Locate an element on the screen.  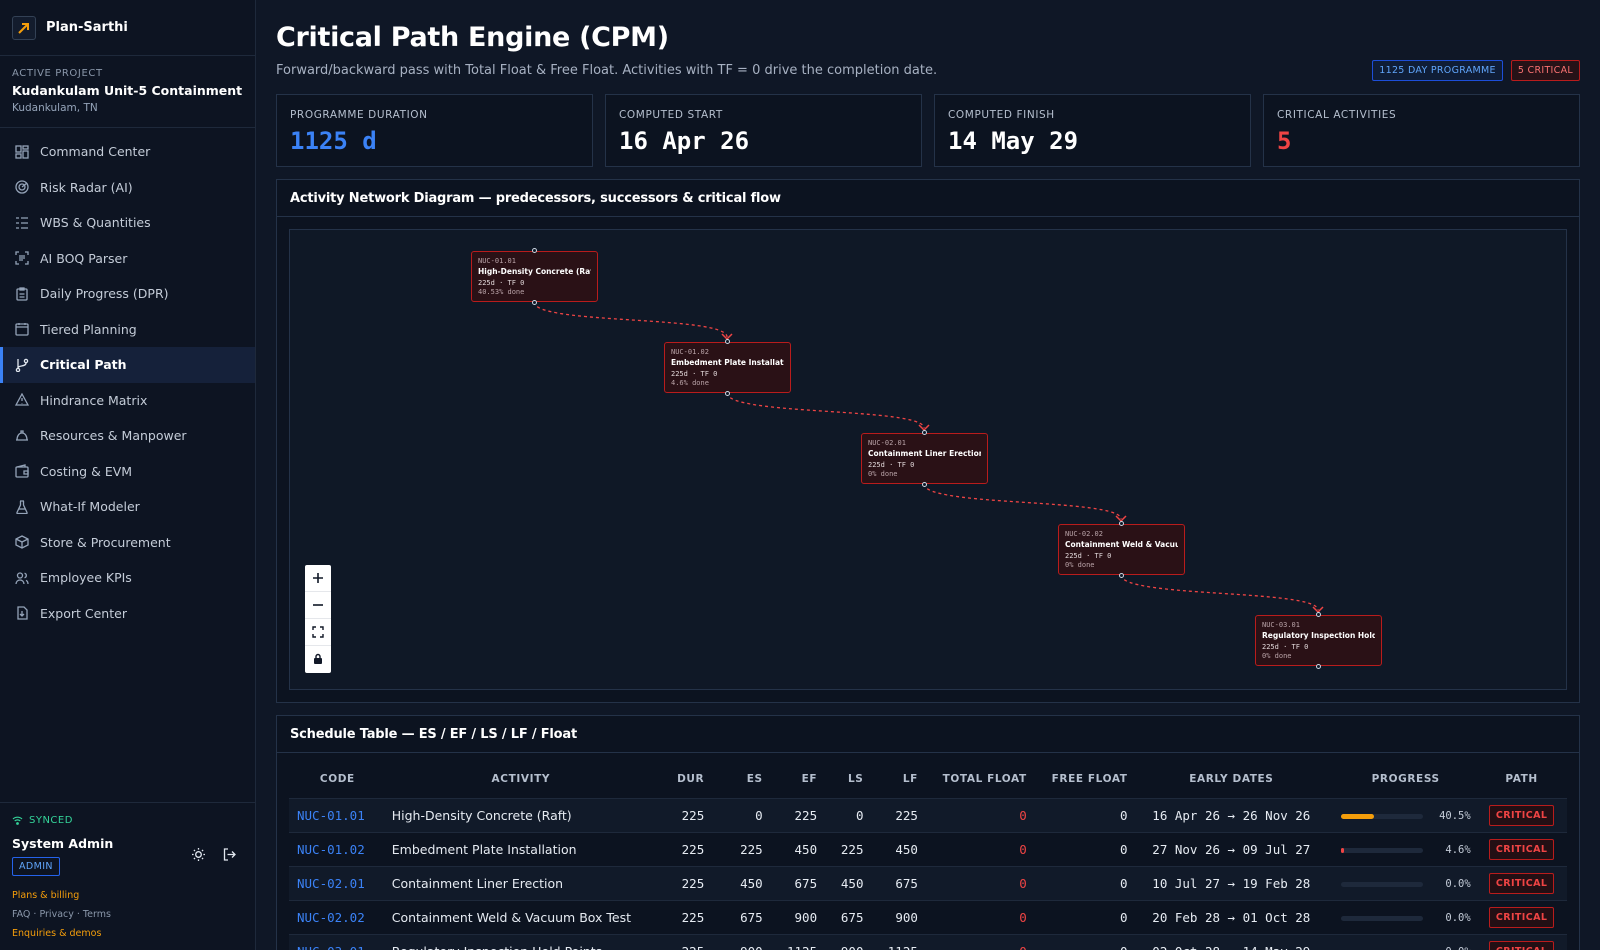
cell-dur: 225 is located at coordinates (680, 848).